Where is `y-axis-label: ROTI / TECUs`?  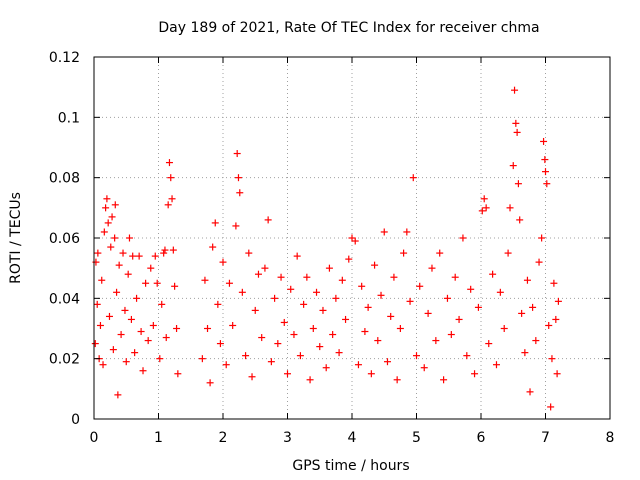
y-axis-label: ROTI / TECUs is located at coordinates (16, 238).